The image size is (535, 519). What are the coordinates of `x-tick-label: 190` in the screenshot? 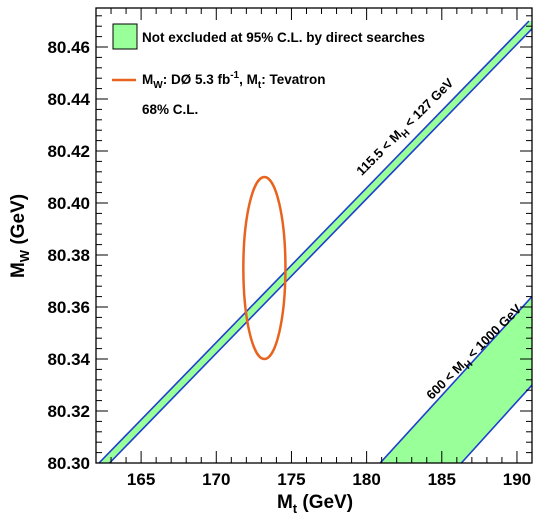 It's located at (517, 479).